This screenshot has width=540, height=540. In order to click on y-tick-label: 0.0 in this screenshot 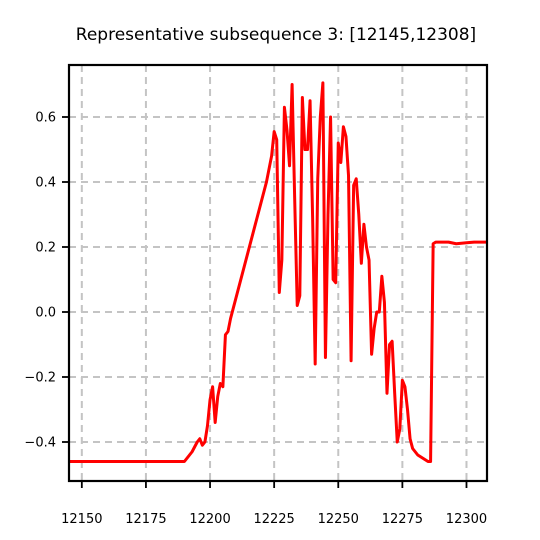, I will do `click(45, 313)`.